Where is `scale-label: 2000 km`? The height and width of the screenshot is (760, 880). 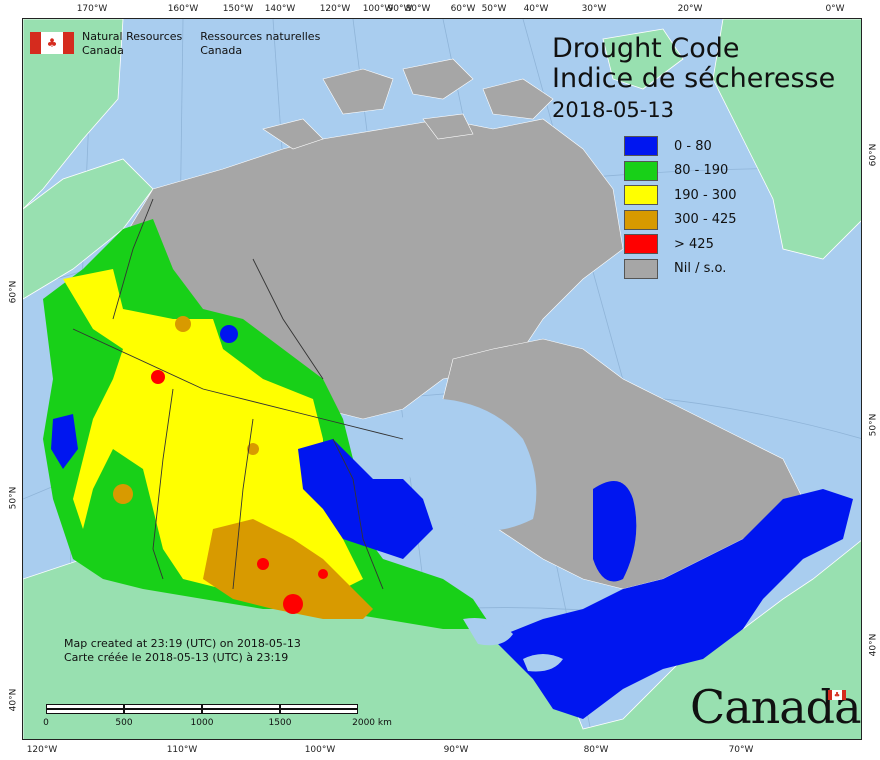 scale-label: 2000 km is located at coordinates (372, 723).